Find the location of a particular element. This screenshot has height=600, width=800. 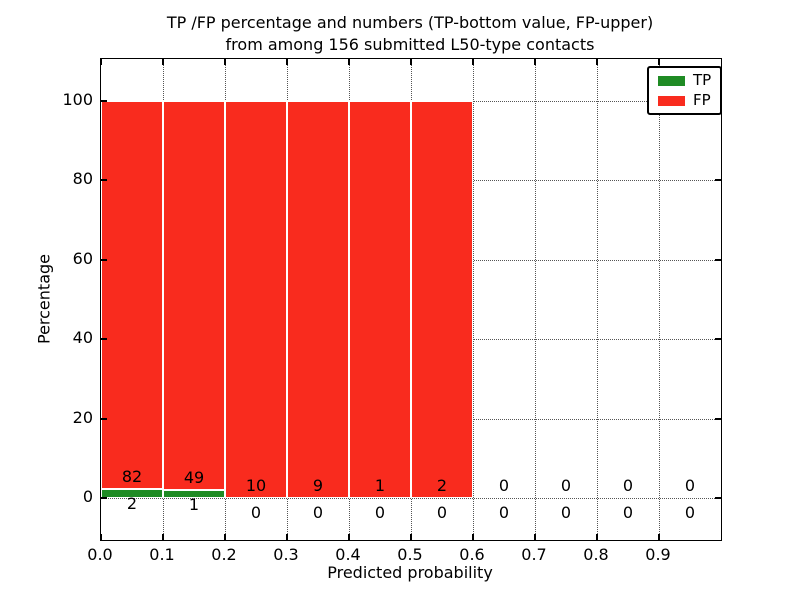

y-tick-label-80: 80 is located at coordinates (82, 179).